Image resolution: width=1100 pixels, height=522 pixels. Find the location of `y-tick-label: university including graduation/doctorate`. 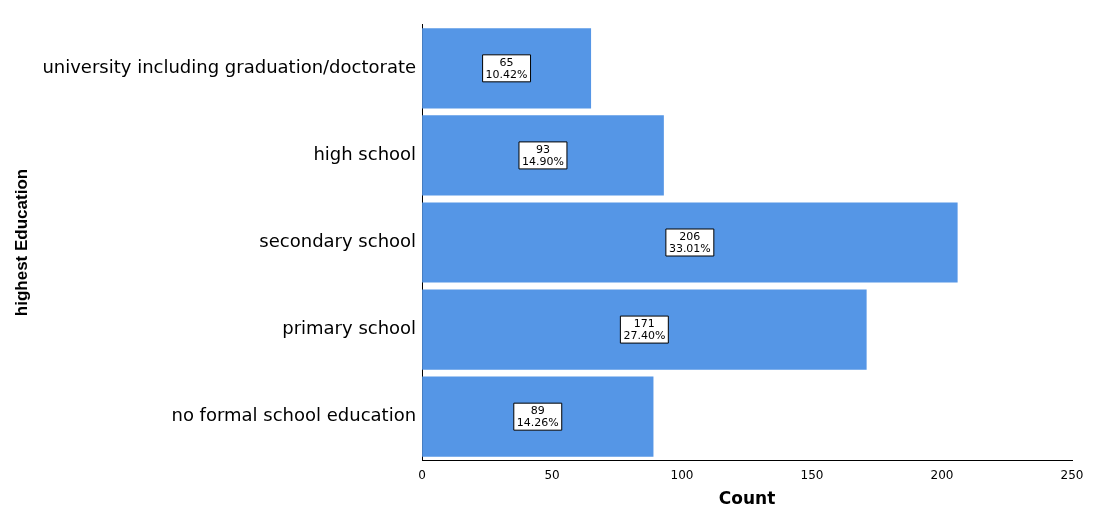

y-tick-label: university including graduation/doctorate is located at coordinates (229, 67).